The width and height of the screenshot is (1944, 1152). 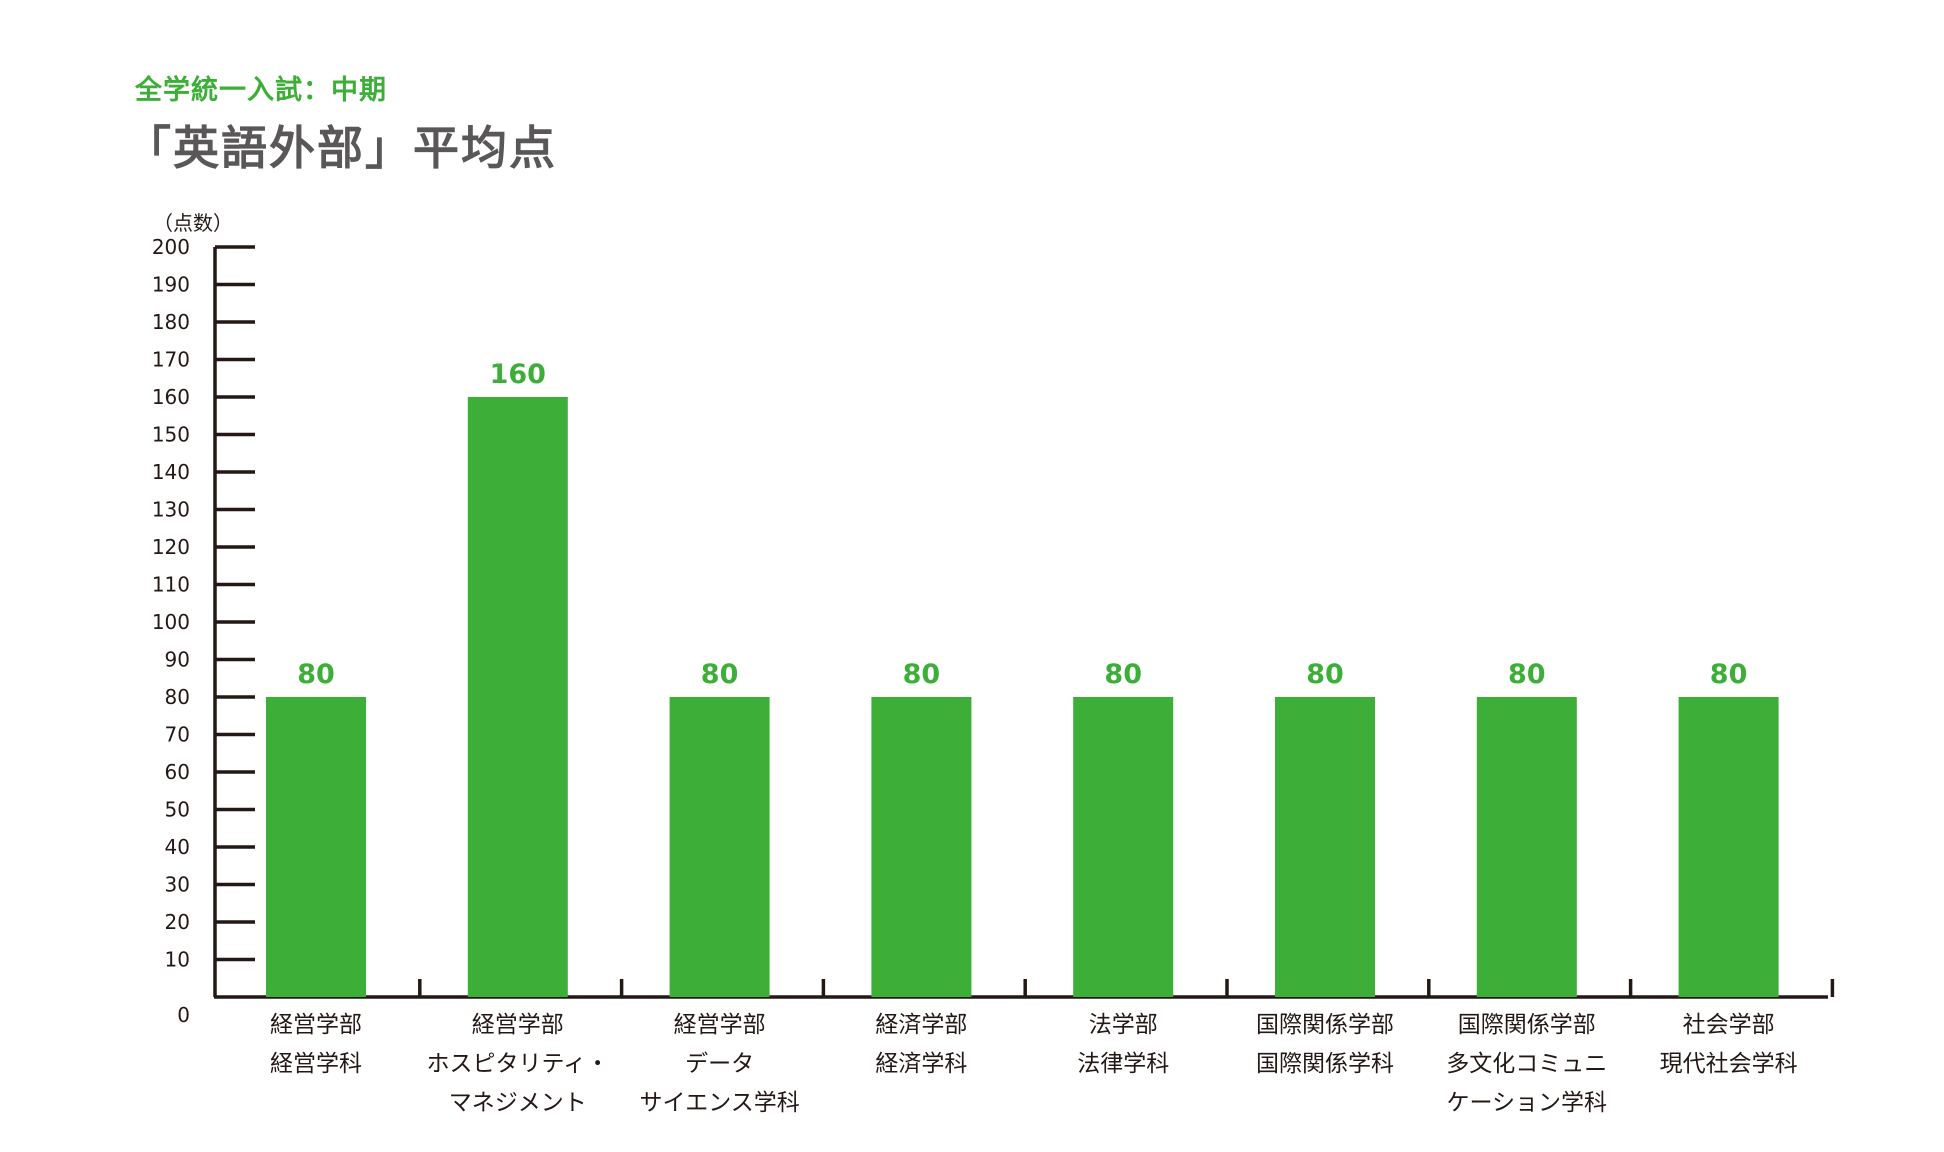 I want to click on y-tick-label-20: 20, so click(x=177, y=922).